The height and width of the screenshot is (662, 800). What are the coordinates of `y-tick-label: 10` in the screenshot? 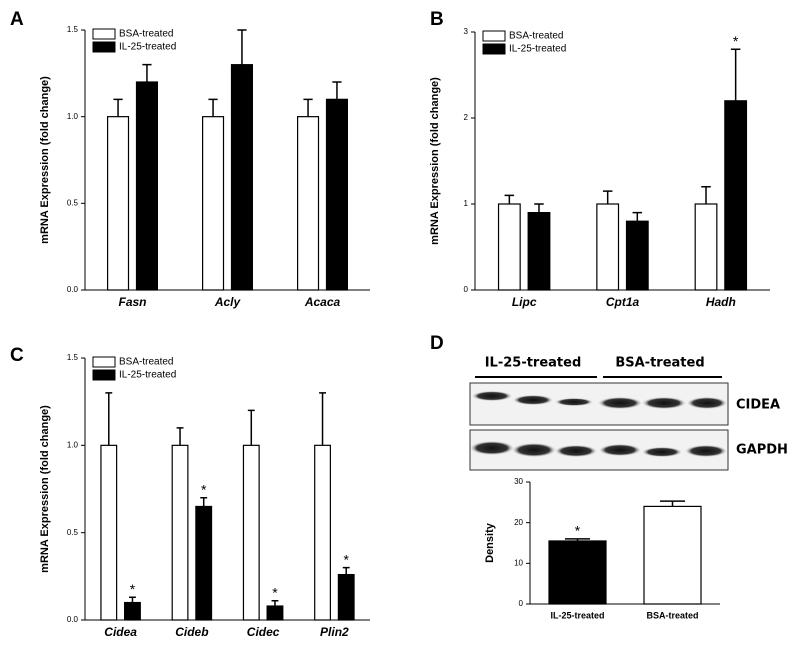 It's located at (518, 562).